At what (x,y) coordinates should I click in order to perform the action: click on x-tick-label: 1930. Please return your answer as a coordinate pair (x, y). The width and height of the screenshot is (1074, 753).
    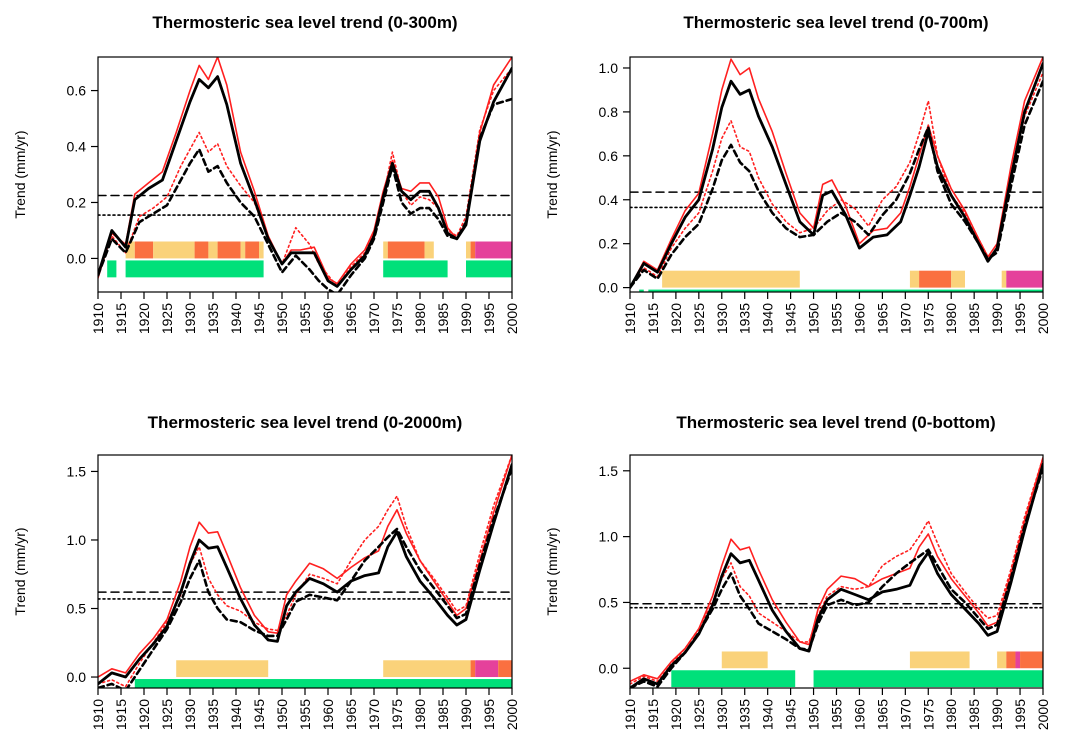
    Looking at the image, I should click on (722, 318).